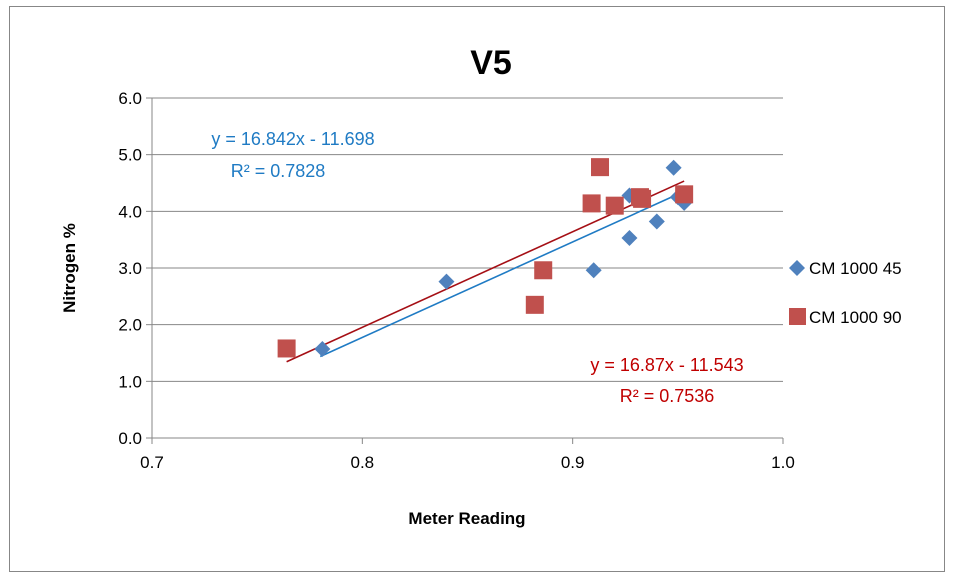 This screenshot has width=956, height=579. What do you see at coordinates (667, 396) in the screenshot?
I see `r2-series-2: R² = 0.7536` at bounding box center [667, 396].